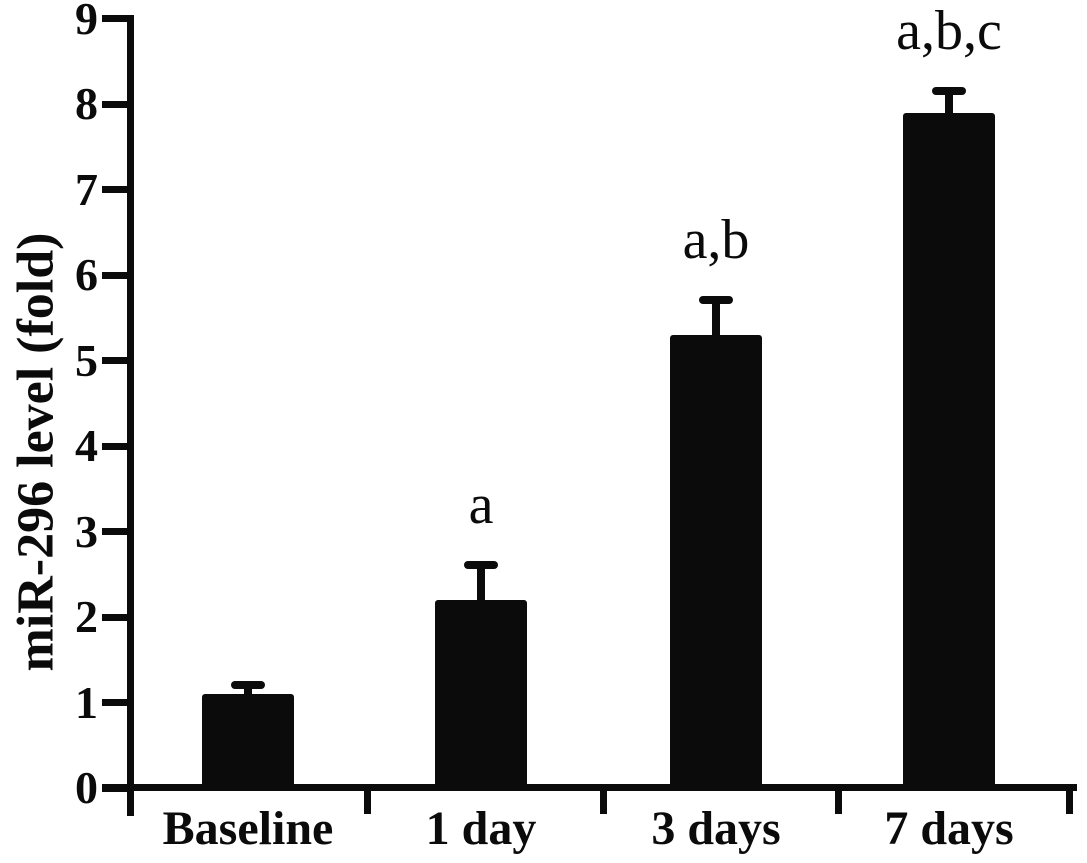 Image resolution: width=1087 pixels, height=863 pixels. Describe the element at coordinates (589, 787) in the screenshot. I see `x-axis-spine` at that location.